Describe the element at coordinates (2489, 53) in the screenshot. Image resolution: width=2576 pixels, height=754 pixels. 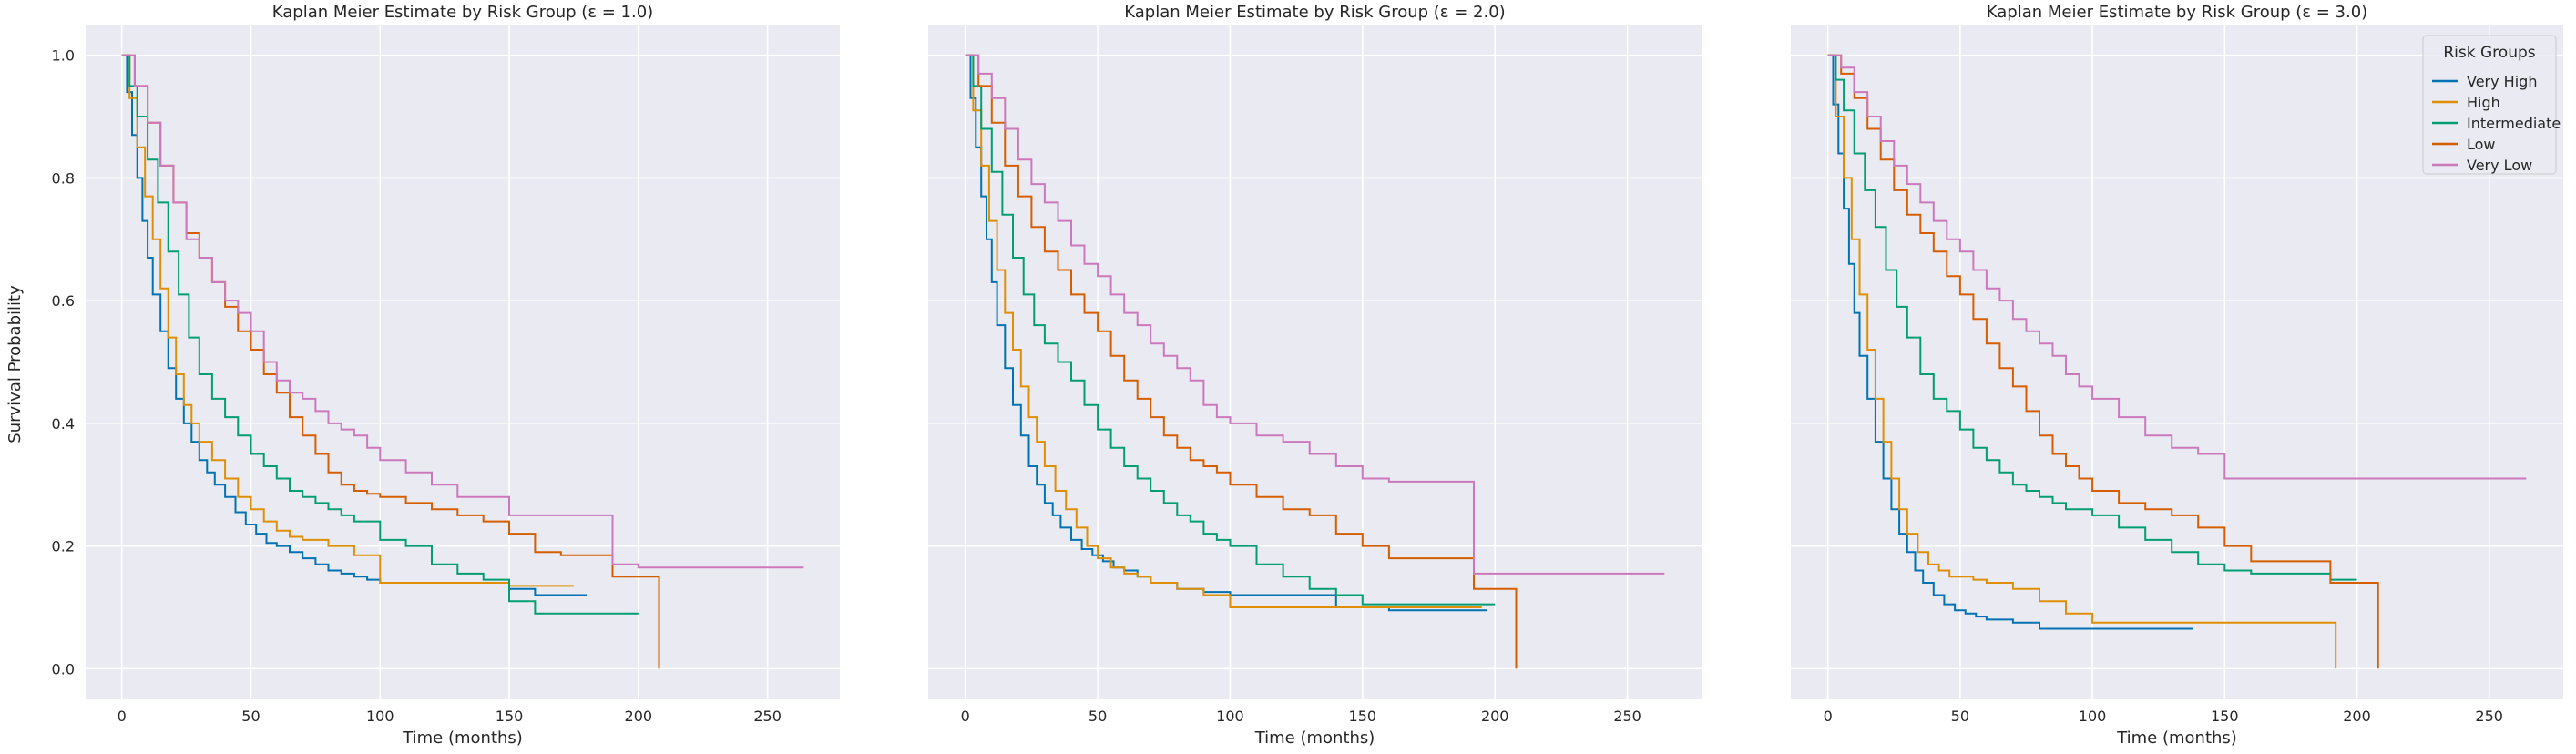
I see `legend-title: Risk Groups` at that location.